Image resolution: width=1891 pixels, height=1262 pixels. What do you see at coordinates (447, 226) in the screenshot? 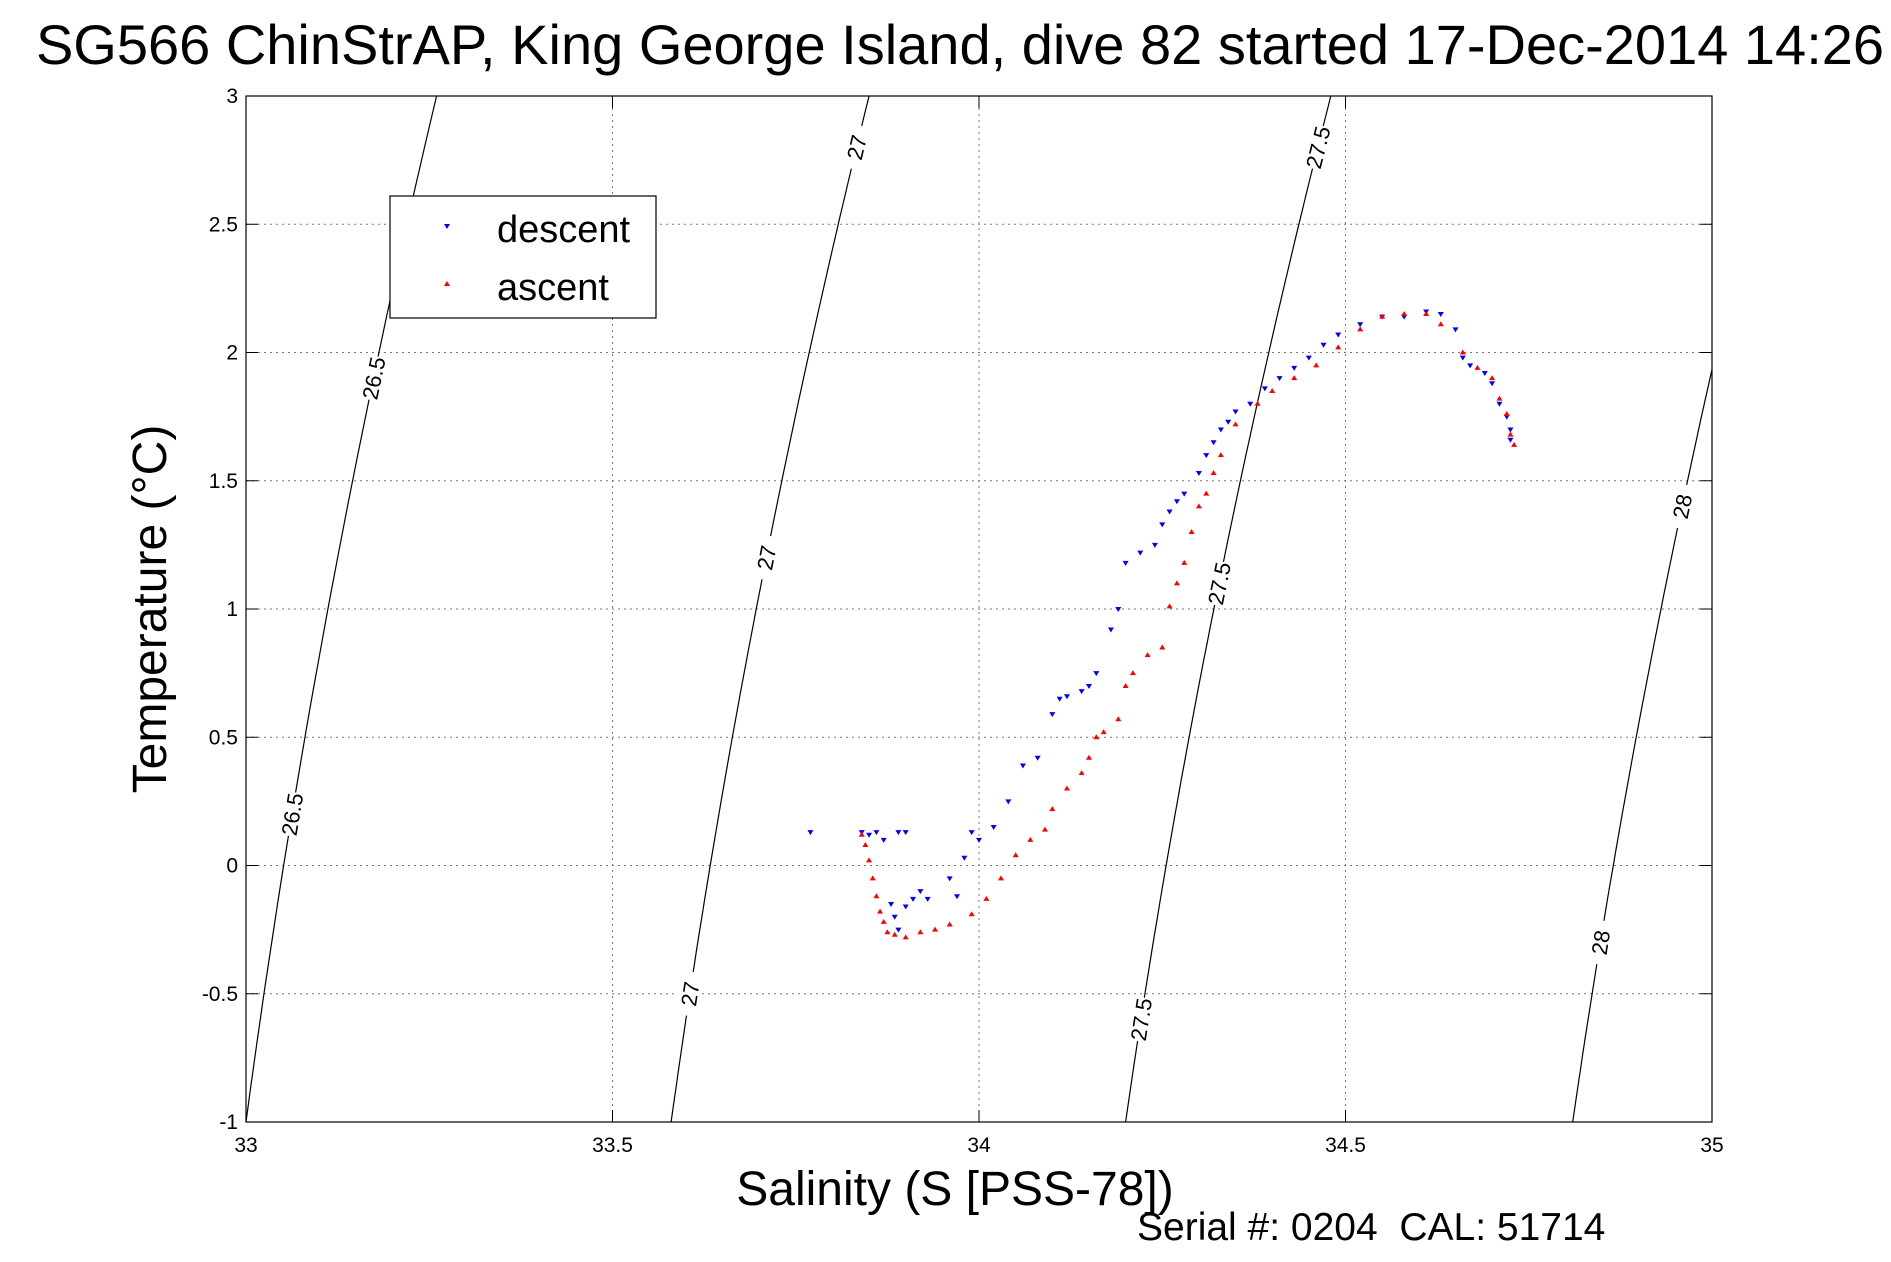
I see `legend-descent-marker` at bounding box center [447, 226].